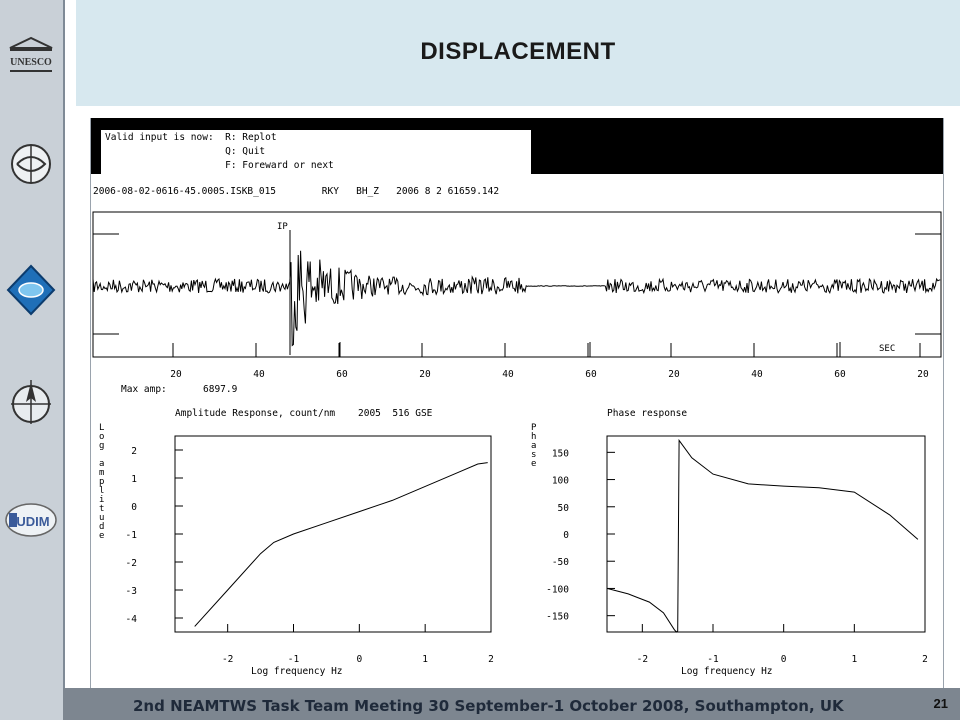  I want to click on ytick-label: -100, so click(557, 589).